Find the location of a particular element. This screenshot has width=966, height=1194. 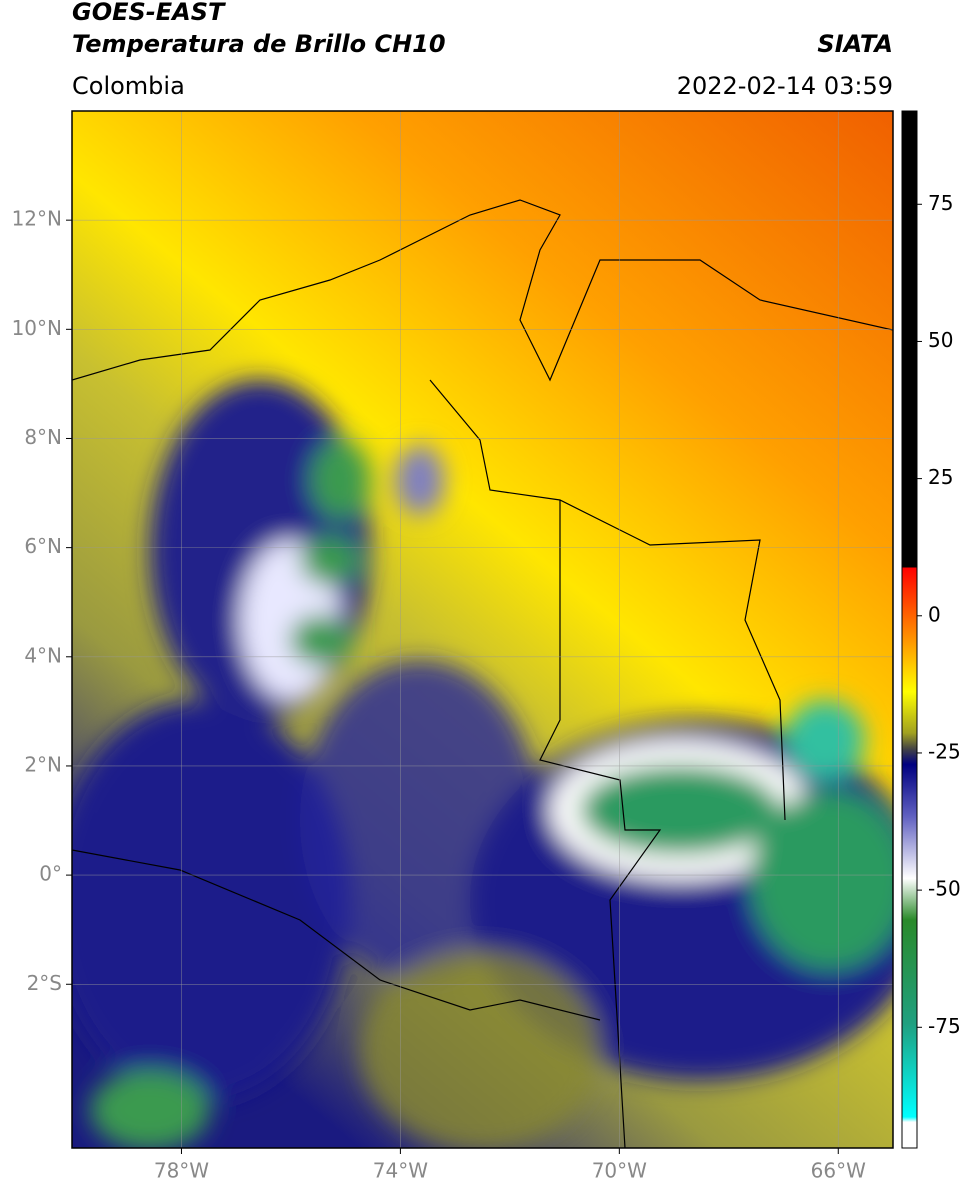

x-tick-label: 66°W is located at coordinates (838, 1171).